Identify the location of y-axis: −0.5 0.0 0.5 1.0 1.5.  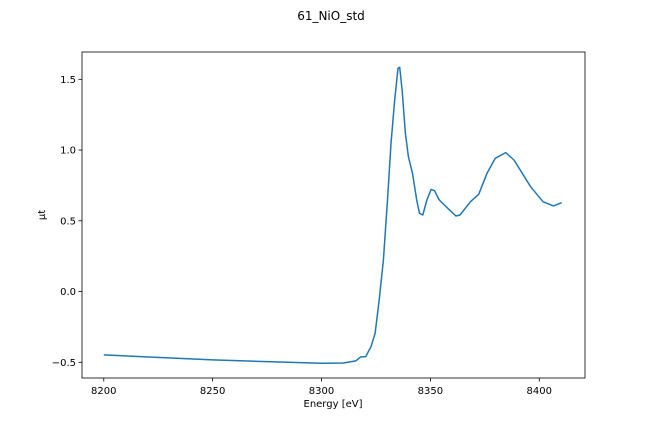
(67, 222).